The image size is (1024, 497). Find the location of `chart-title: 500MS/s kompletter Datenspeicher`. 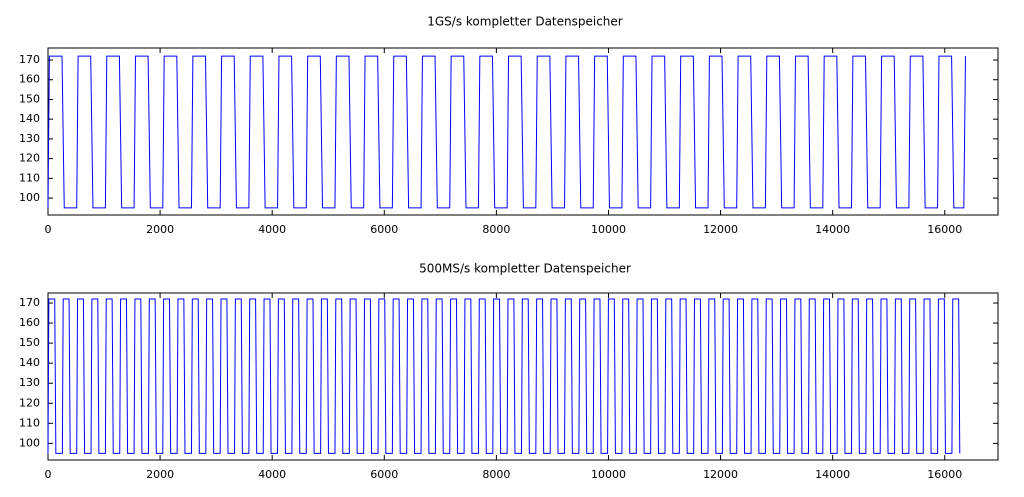

chart-title: 500MS/s kompletter Datenspeicher is located at coordinates (525, 269).